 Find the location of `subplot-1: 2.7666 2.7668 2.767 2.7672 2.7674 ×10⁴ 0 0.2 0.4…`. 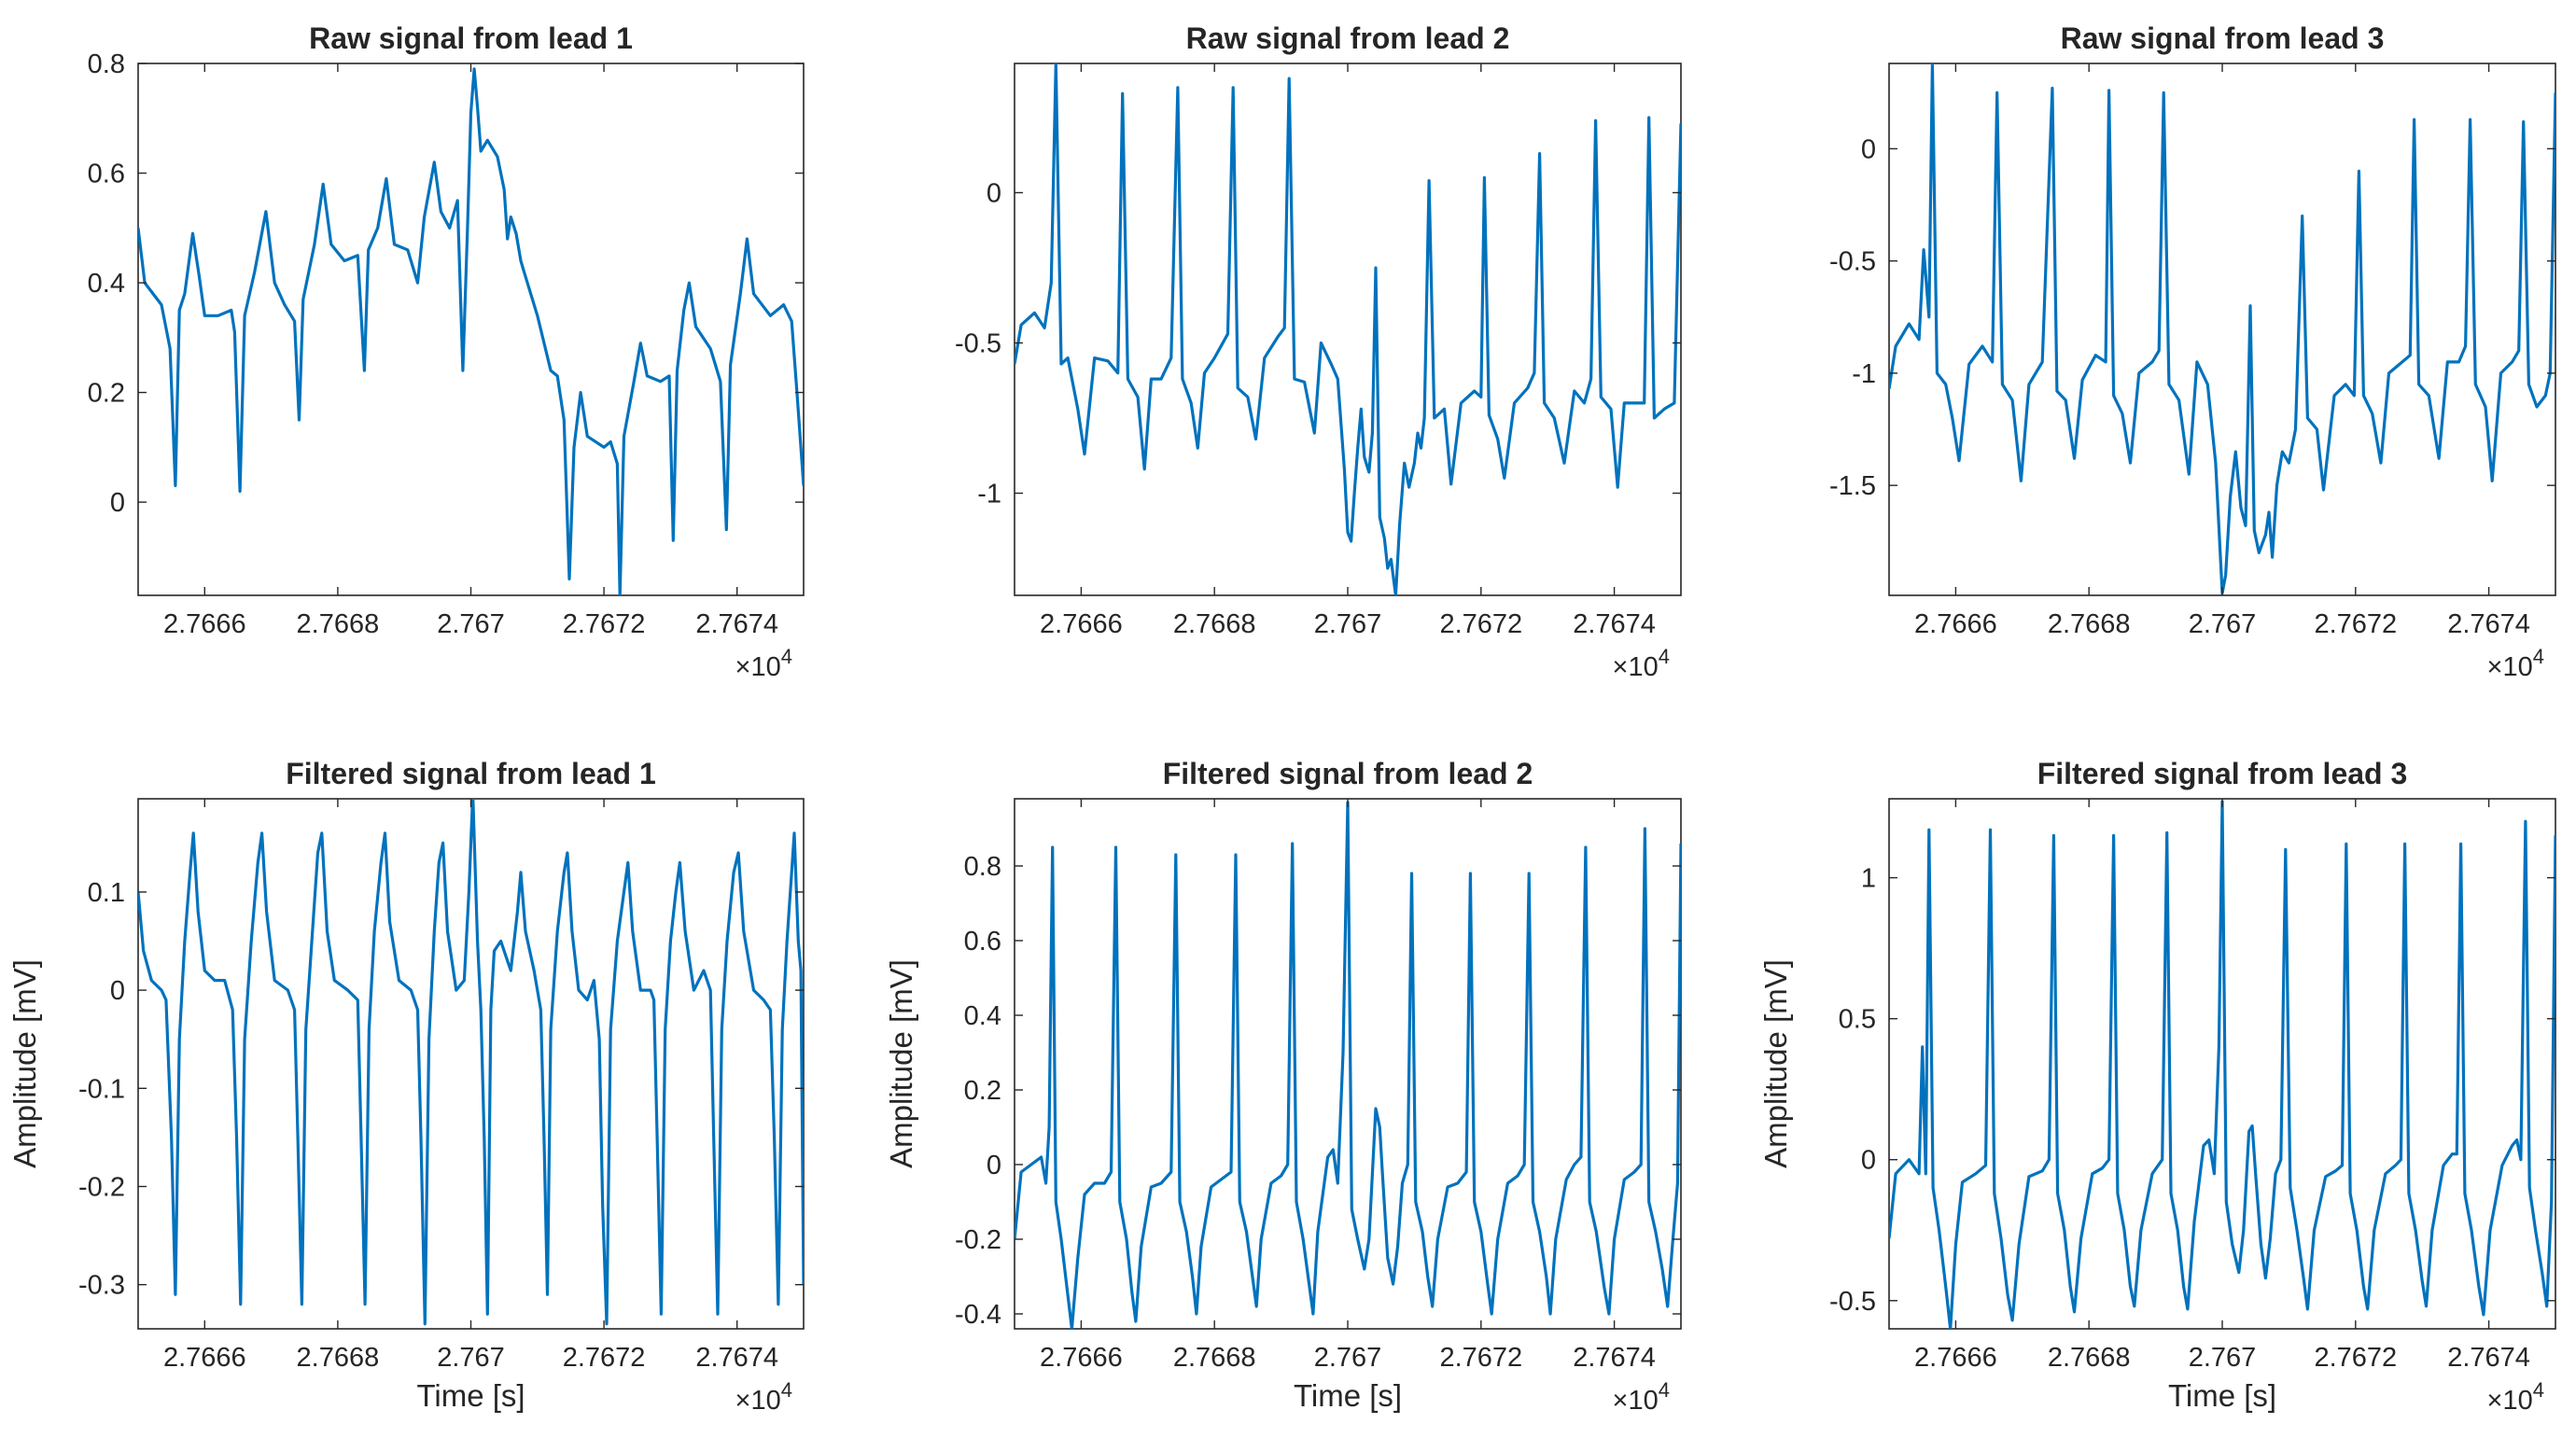

subplot-1: 2.7666 2.7668 2.767 2.7672 2.7674 ×10⁴ 0 0.2 0.4… is located at coordinates (446, 351).